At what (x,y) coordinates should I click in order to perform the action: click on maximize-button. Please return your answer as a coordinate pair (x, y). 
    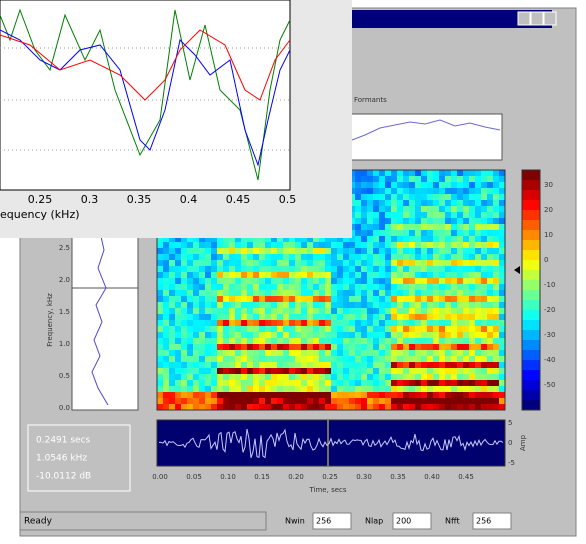
    Looking at the image, I should click on (537, 18).